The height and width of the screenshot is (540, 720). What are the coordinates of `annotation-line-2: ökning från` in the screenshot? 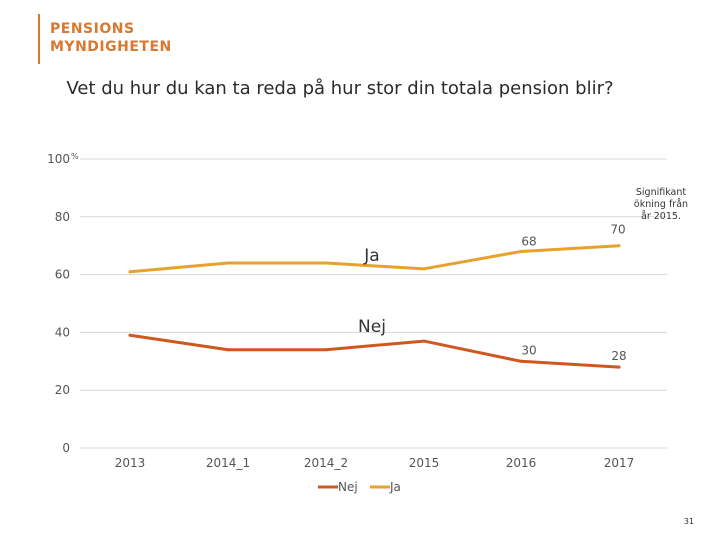 It's located at (661, 204).